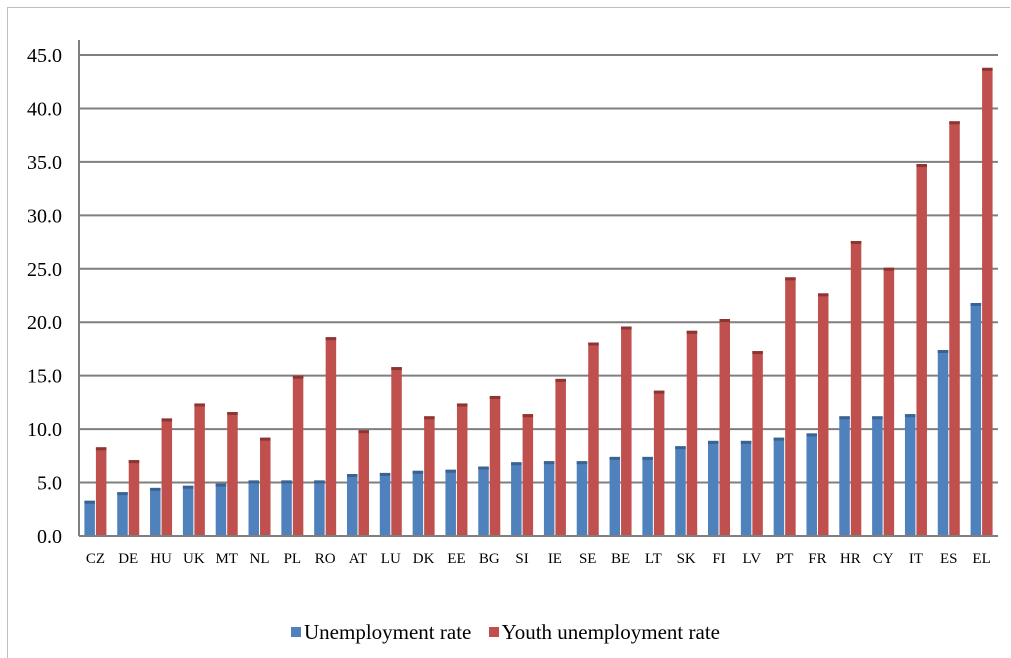  What do you see at coordinates (352, 476) in the screenshot?
I see `bar-cap-unemployment-at` at bounding box center [352, 476].